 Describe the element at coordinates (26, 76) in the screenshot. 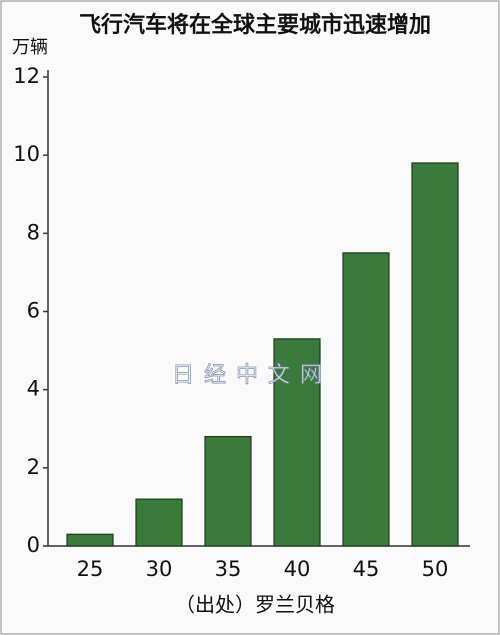

I see `y-tick-label: 12` at that location.